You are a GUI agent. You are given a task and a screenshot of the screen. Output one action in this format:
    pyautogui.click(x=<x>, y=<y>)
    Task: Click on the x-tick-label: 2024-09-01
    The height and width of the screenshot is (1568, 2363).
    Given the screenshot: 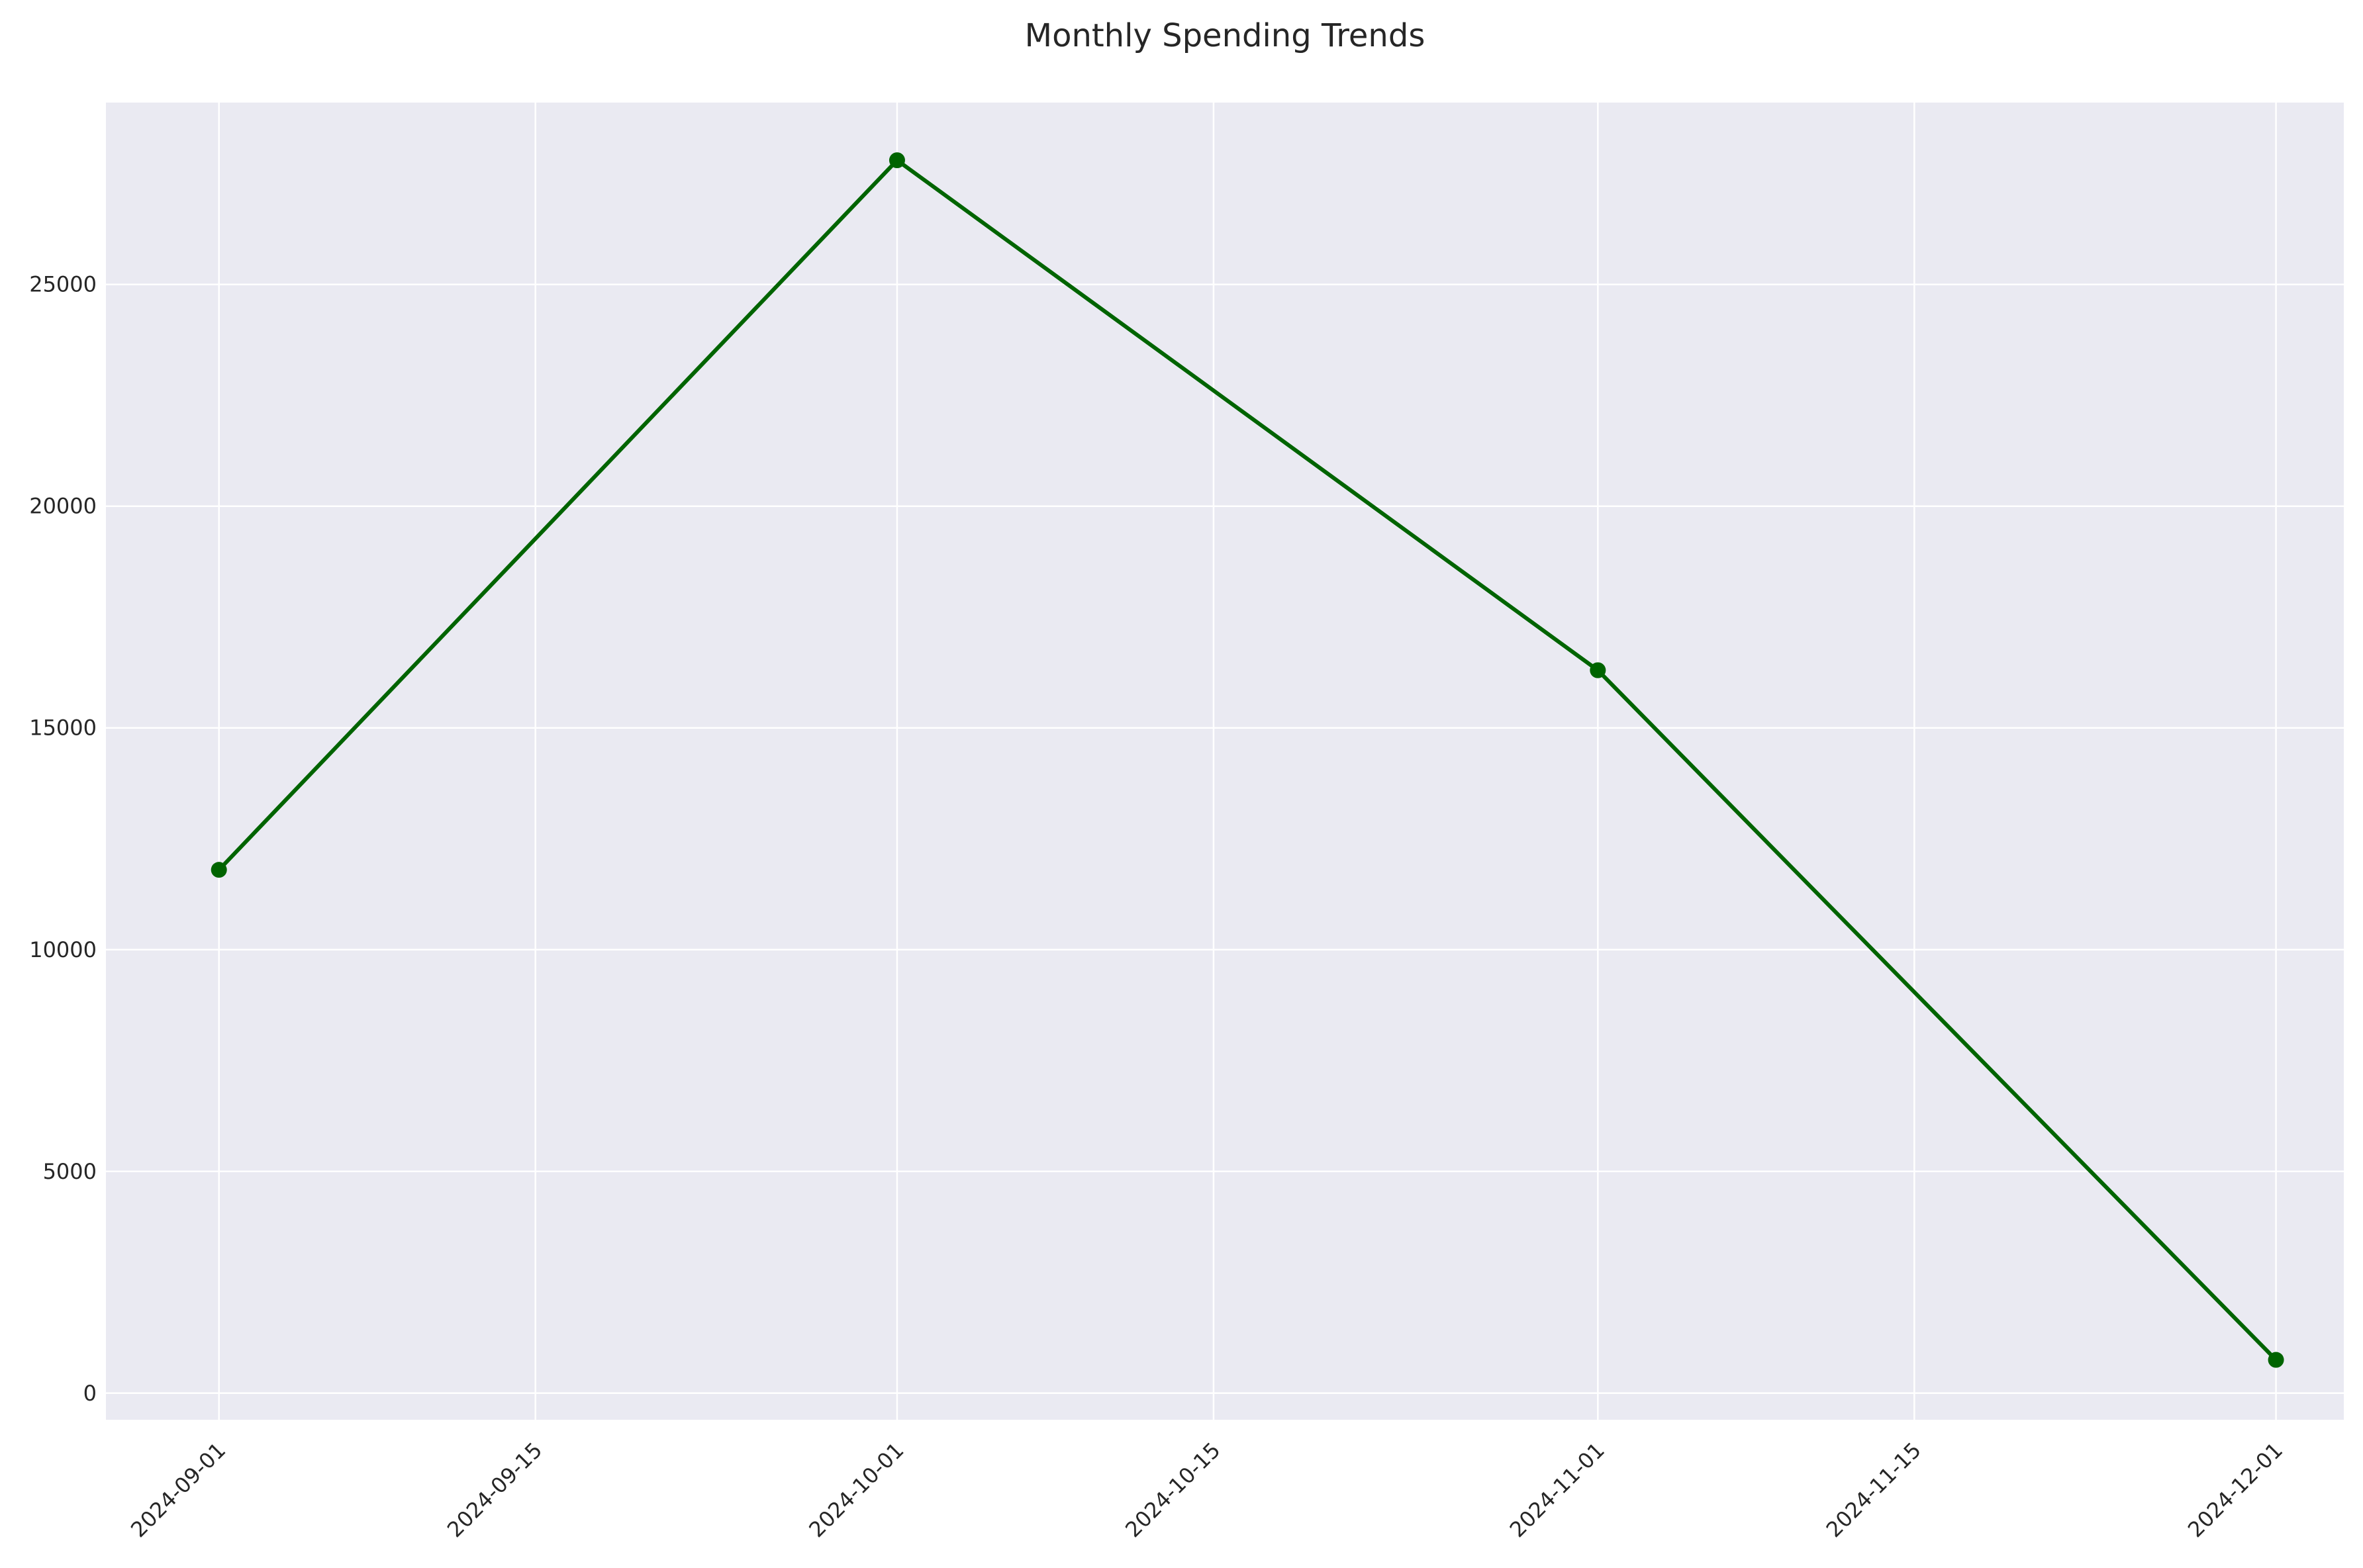 What is the action you would take?
    pyautogui.click(x=178, y=1490)
    